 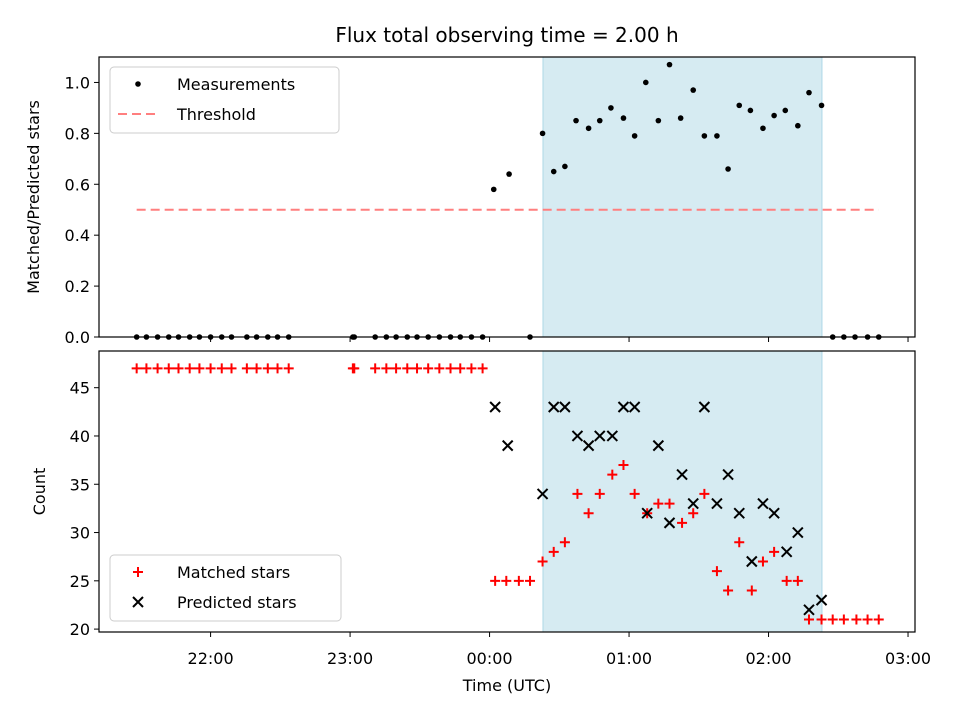 What do you see at coordinates (77, 82) in the screenshot?
I see `y-tick-label: 1.0` at bounding box center [77, 82].